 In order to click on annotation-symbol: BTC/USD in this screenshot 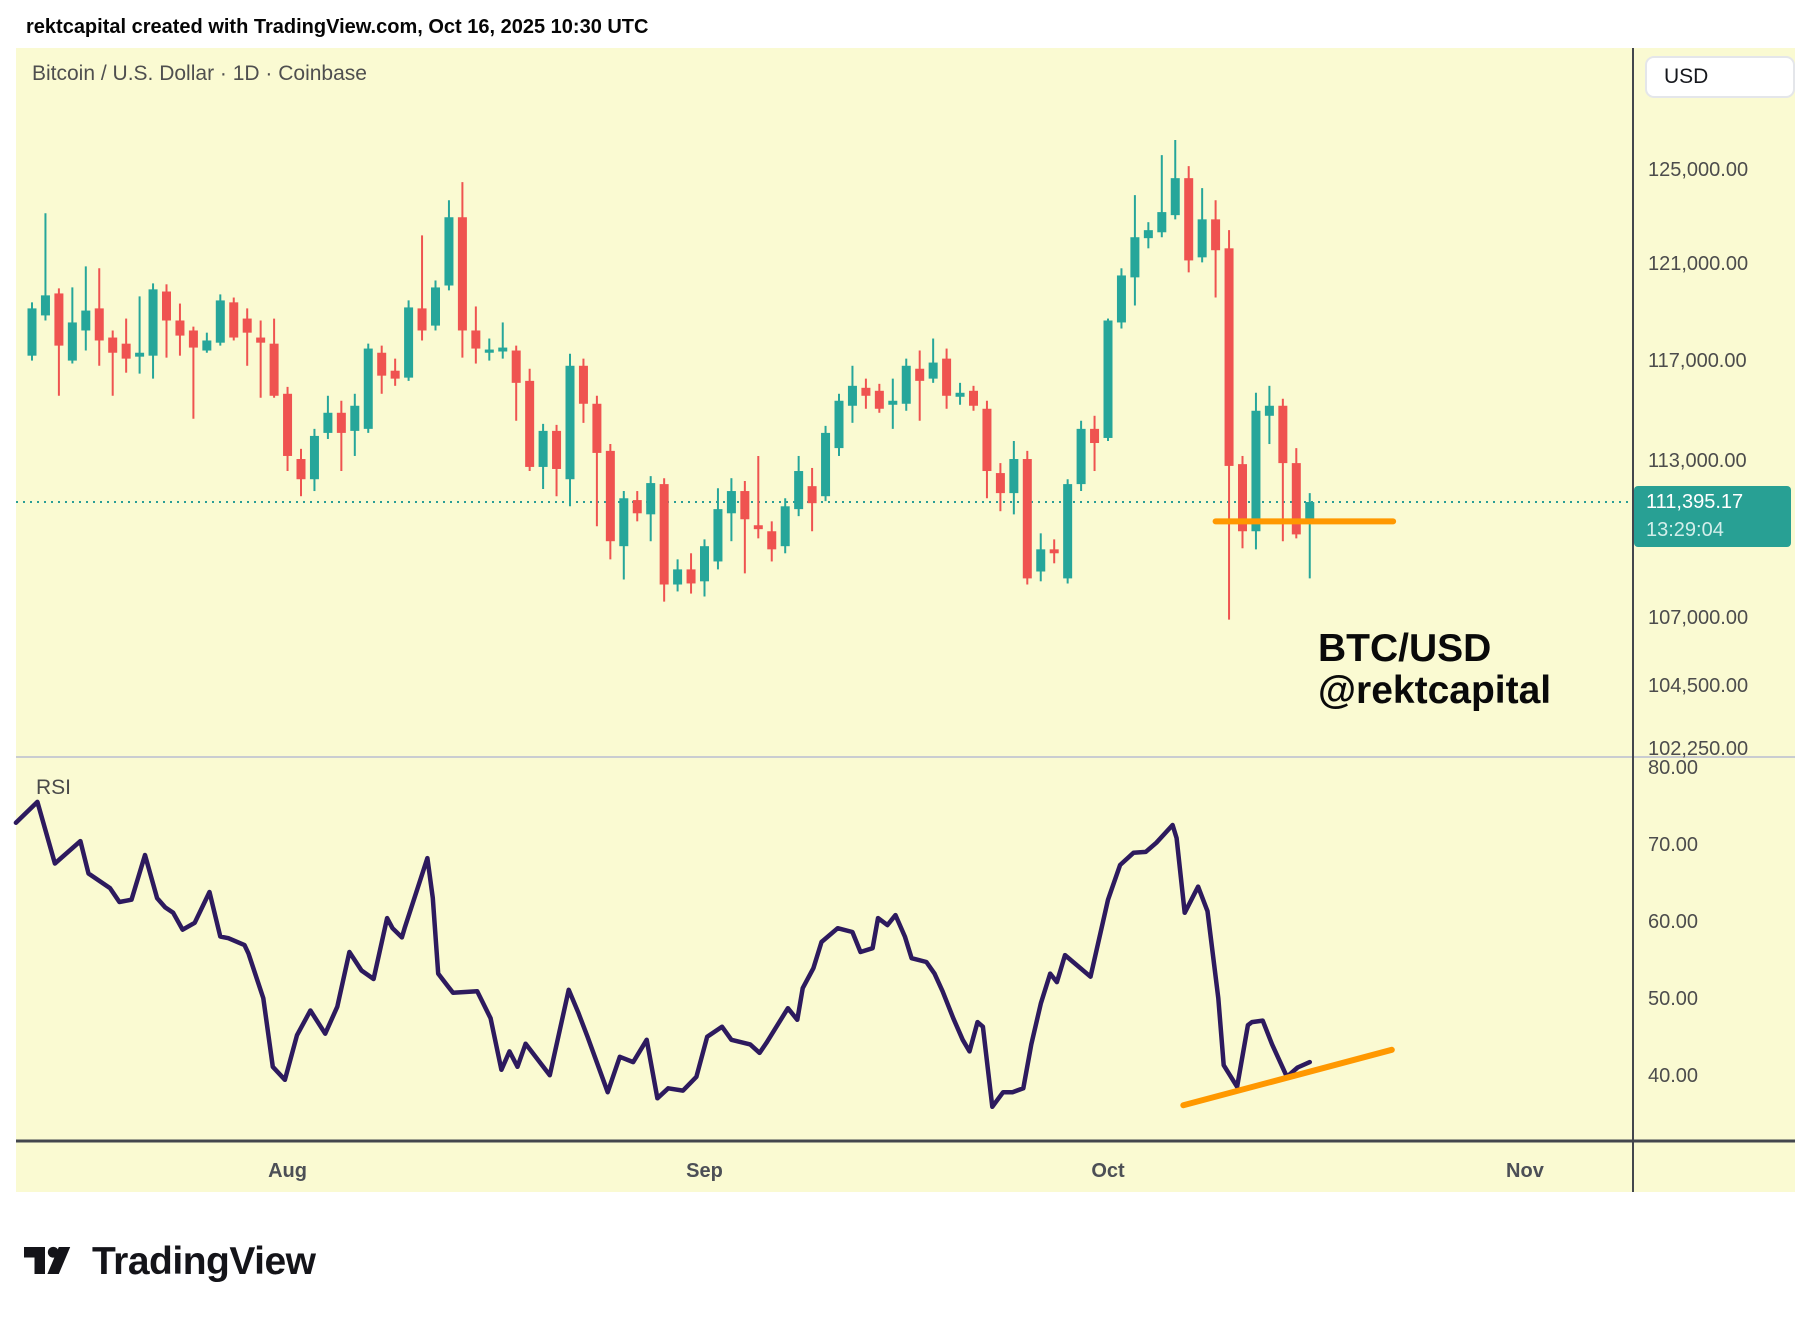, I will do `click(1405, 648)`.